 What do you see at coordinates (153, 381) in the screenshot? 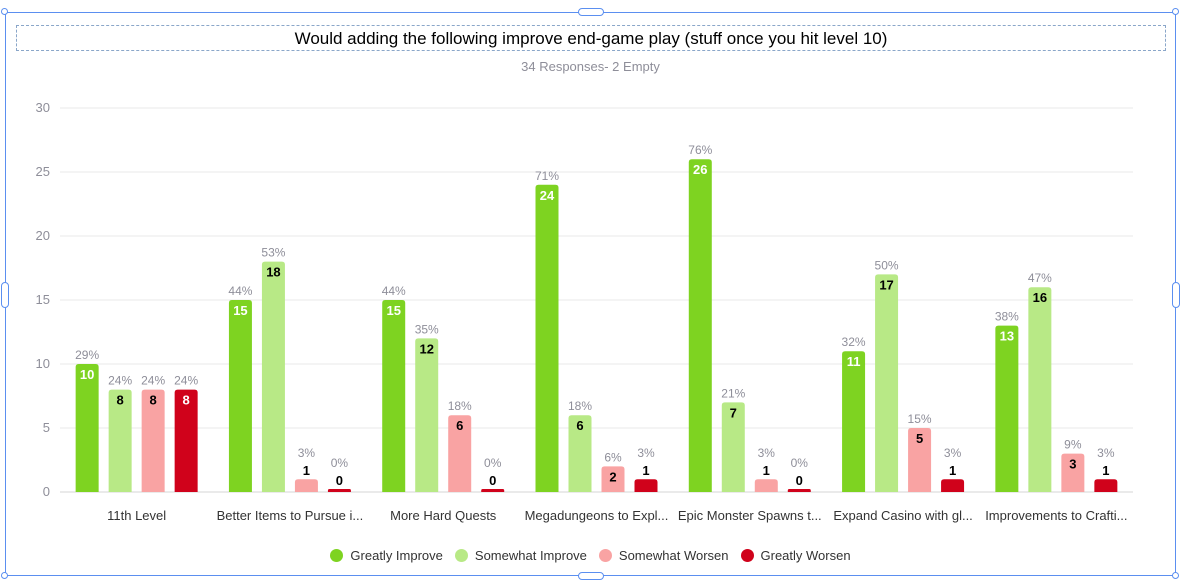
I see `bar-percent-label: 24%` at bounding box center [153, 381].